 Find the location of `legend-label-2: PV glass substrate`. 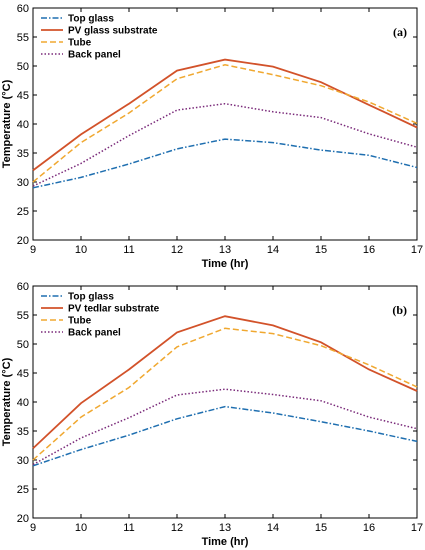

legend-label-2: PV glass substrate is located at coordinates (113, 31).